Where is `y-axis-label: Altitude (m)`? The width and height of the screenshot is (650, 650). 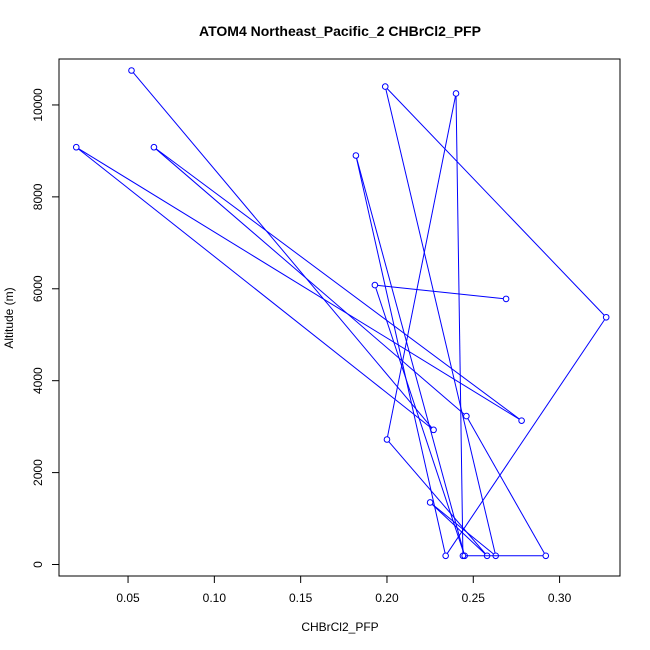
y-axis-label: Altitude (m) is located at coordinates (9, 317).